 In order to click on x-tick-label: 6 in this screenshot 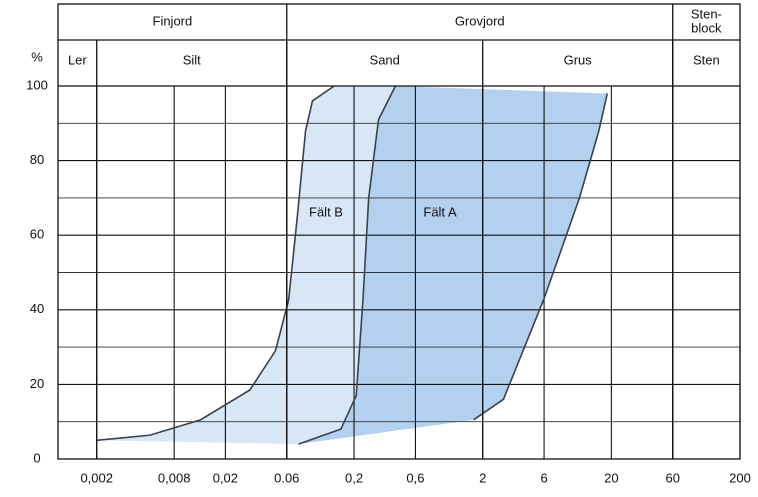, I will do `click(543, 477)`.